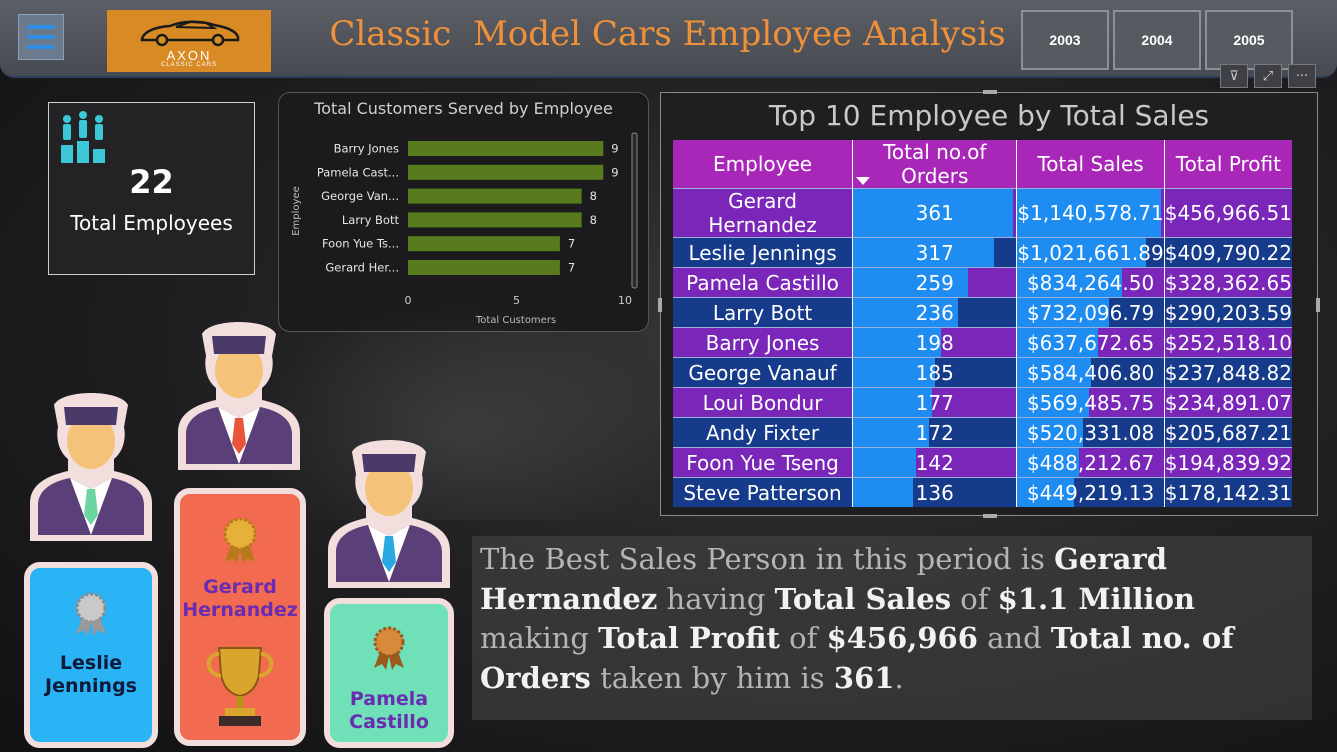 The width and height of the screenshot is (1337, 752). Describe the element at coordinates (239, 396) in the screenshot. I see `person-first-icon` at that location.